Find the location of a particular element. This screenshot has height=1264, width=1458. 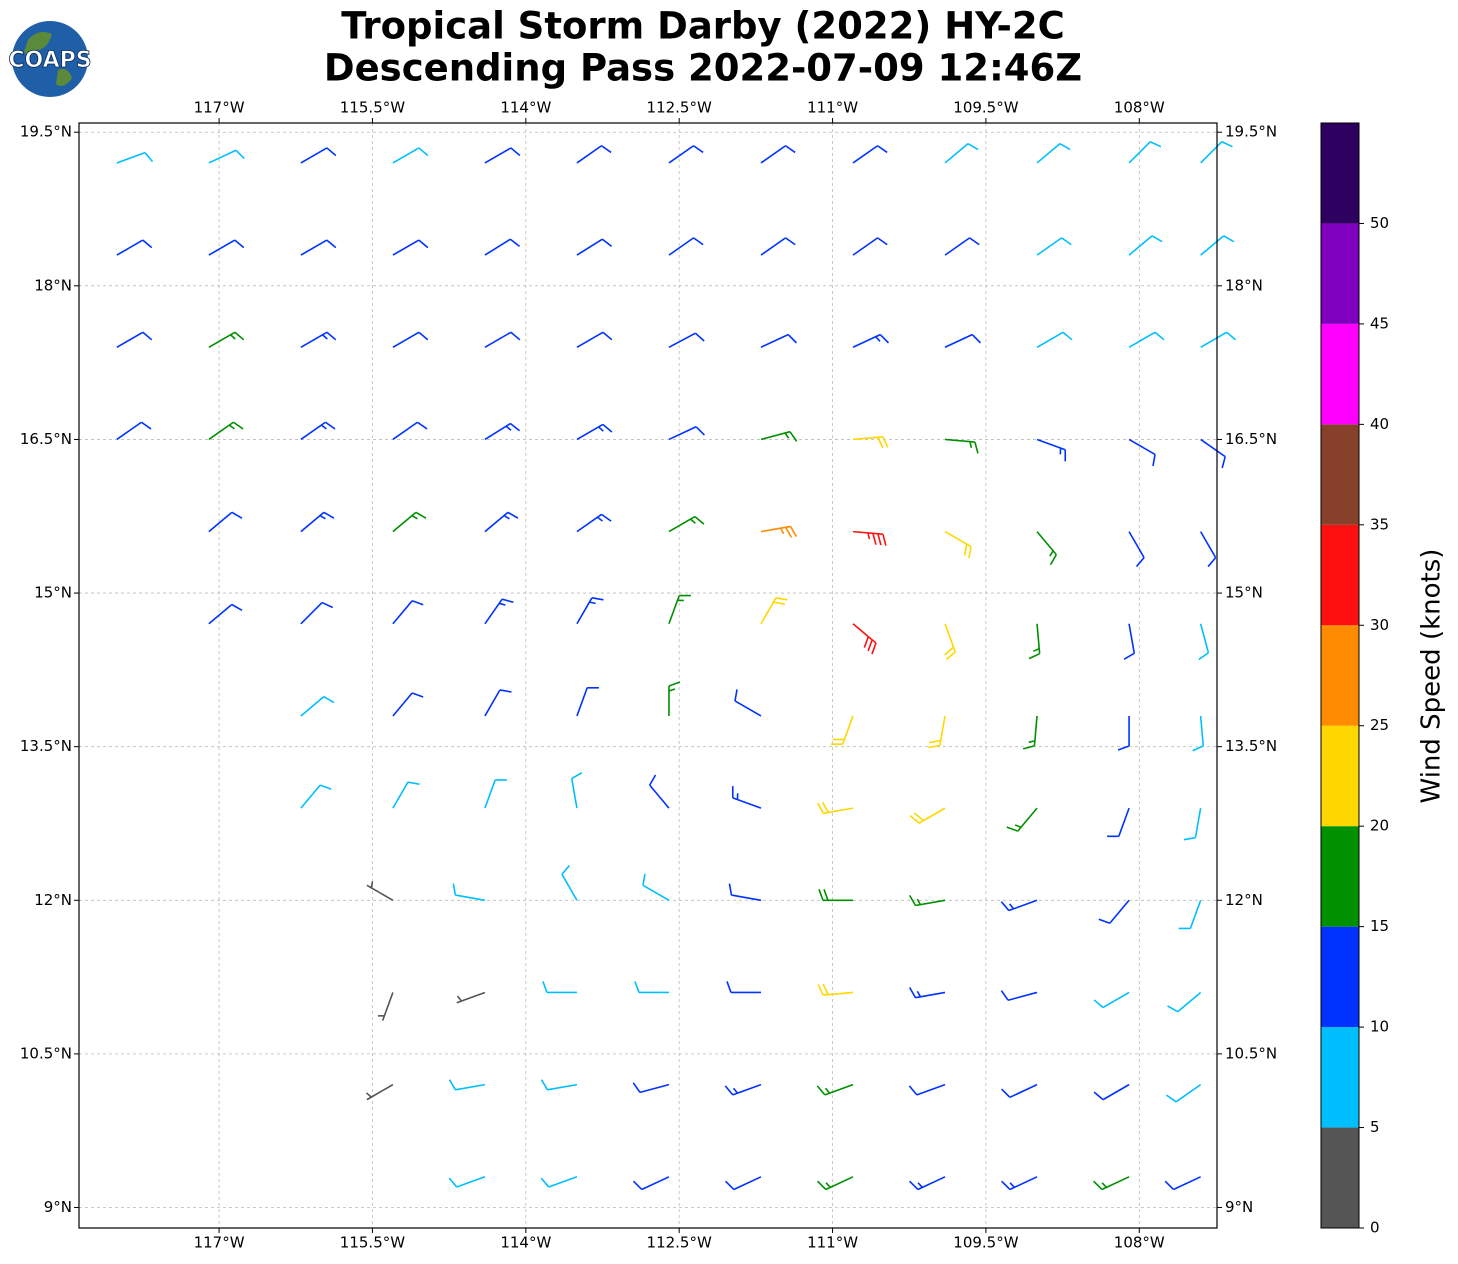

y-tick-label: 13.5°N is located at coordinates (1251, 746).